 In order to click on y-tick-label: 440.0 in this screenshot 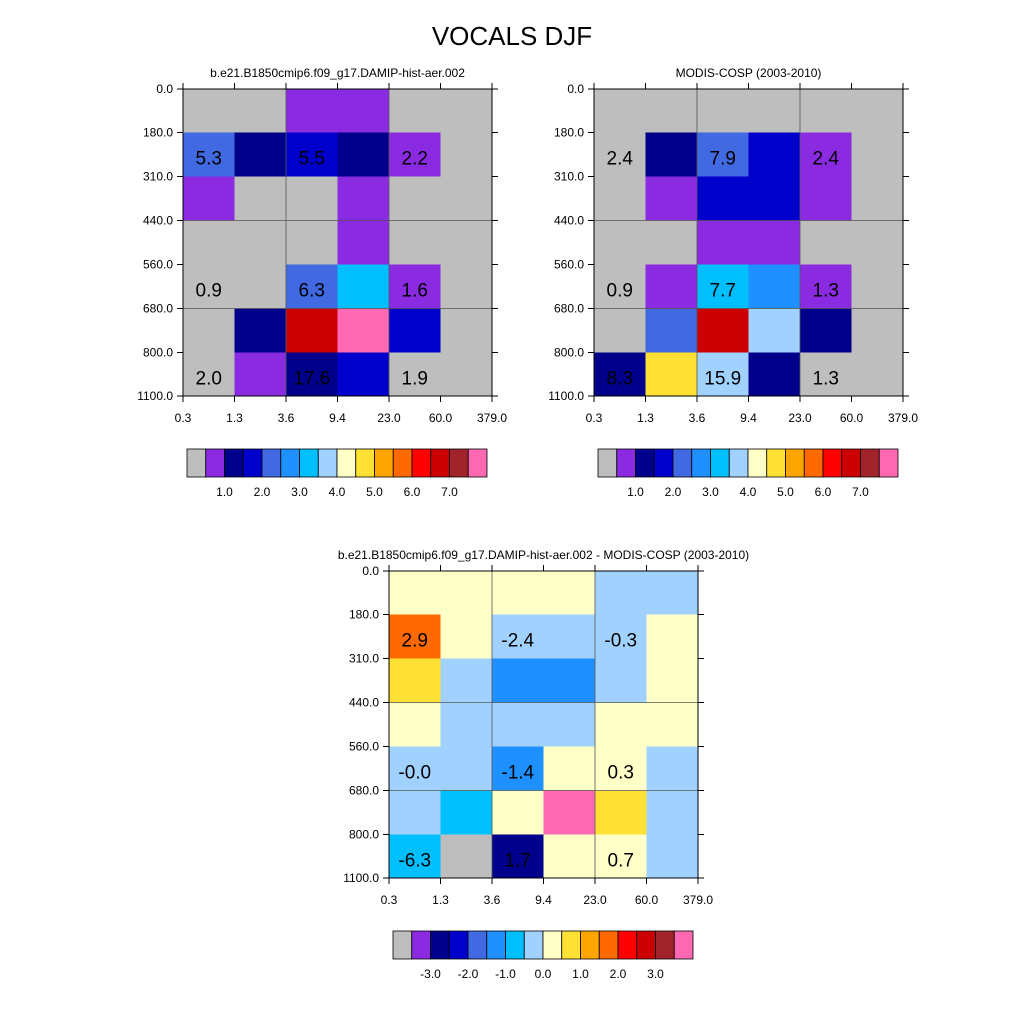, I will do `click(158, 221)`.